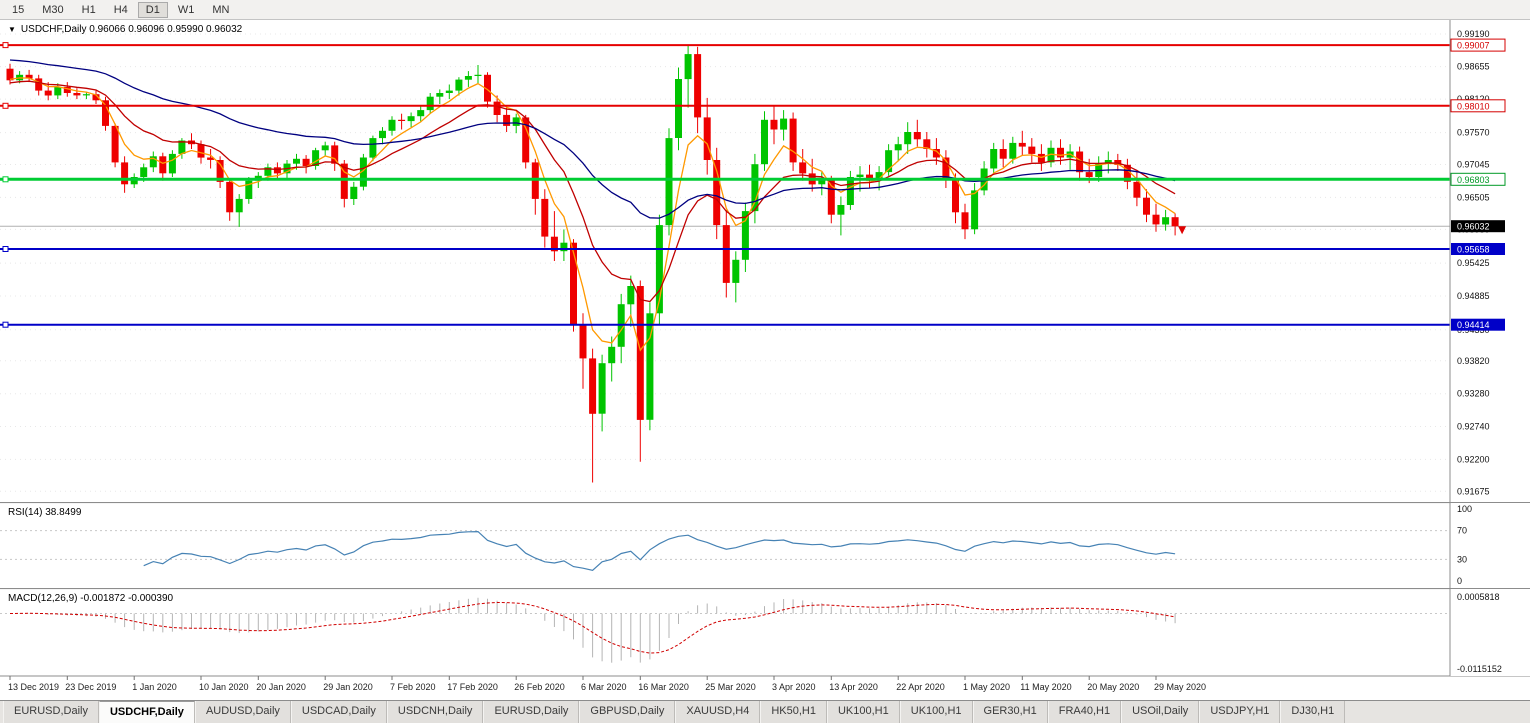 This screenshot has height=723, width=1530. Describe the element at coordinates (539, 687) in the screenshot. I see `date-axis-label: 26 Feb 2020` at that location.